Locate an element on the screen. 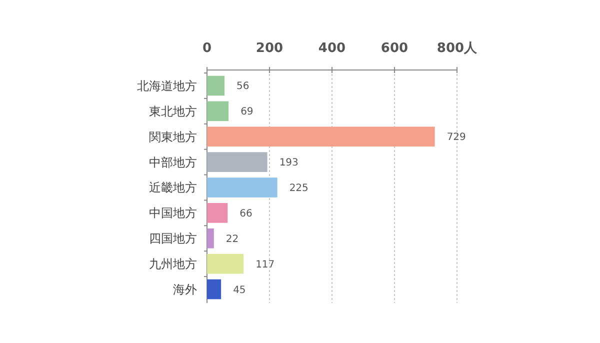 The height and width of the screenshot is (343, 600). data-label: 117 is located at coordinates (265, 264).